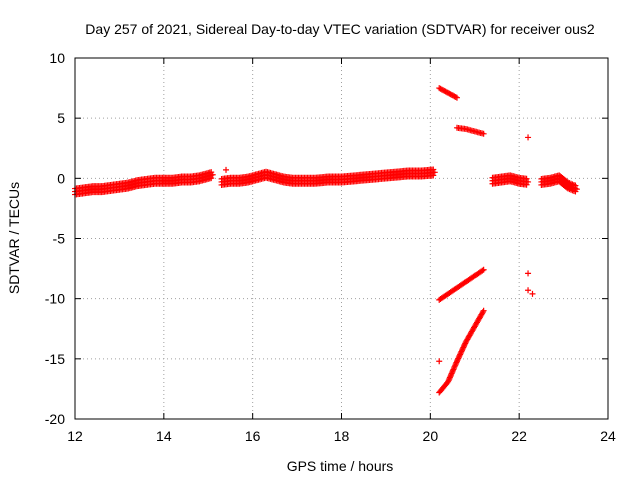 This screenshot has width=640, height=480. Describe the element at coordinates (340, 466) in the screenshot. I see `x-axis-label: GPS time / hours` at that location.